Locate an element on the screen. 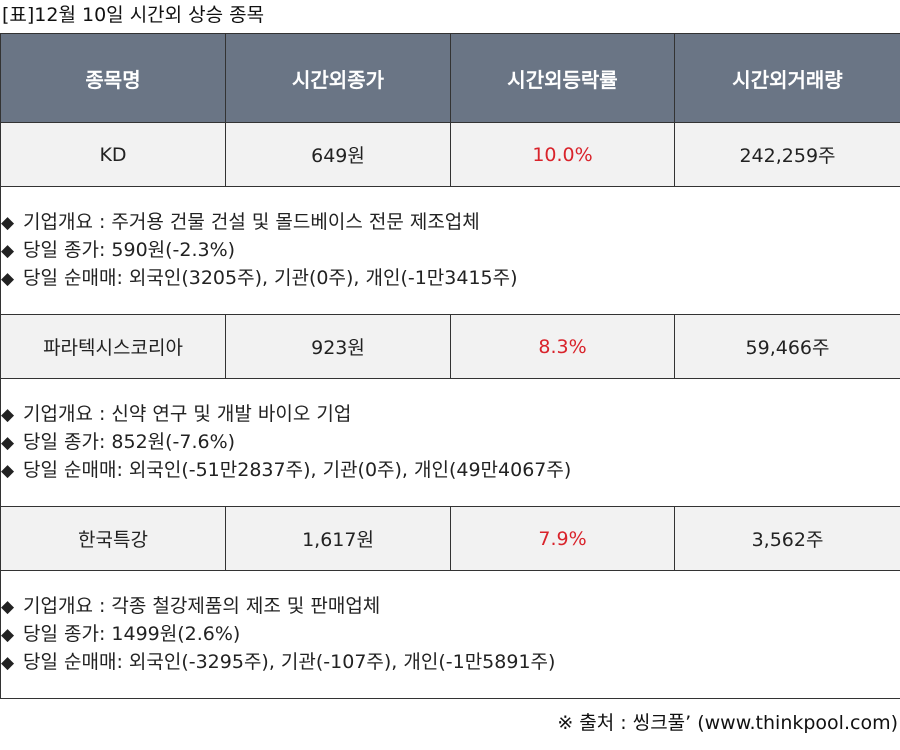 This screenshot has width=900, height=750. detail-text: 당일 종가: 590원(-2.3%) is located at coordinates (129, 249).